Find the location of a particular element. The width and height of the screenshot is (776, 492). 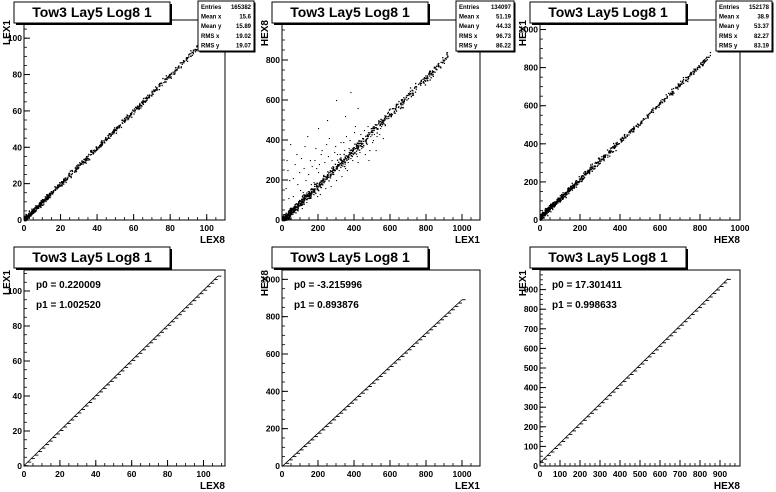

stats-value: 134097 is located at coordinates (501, 8).